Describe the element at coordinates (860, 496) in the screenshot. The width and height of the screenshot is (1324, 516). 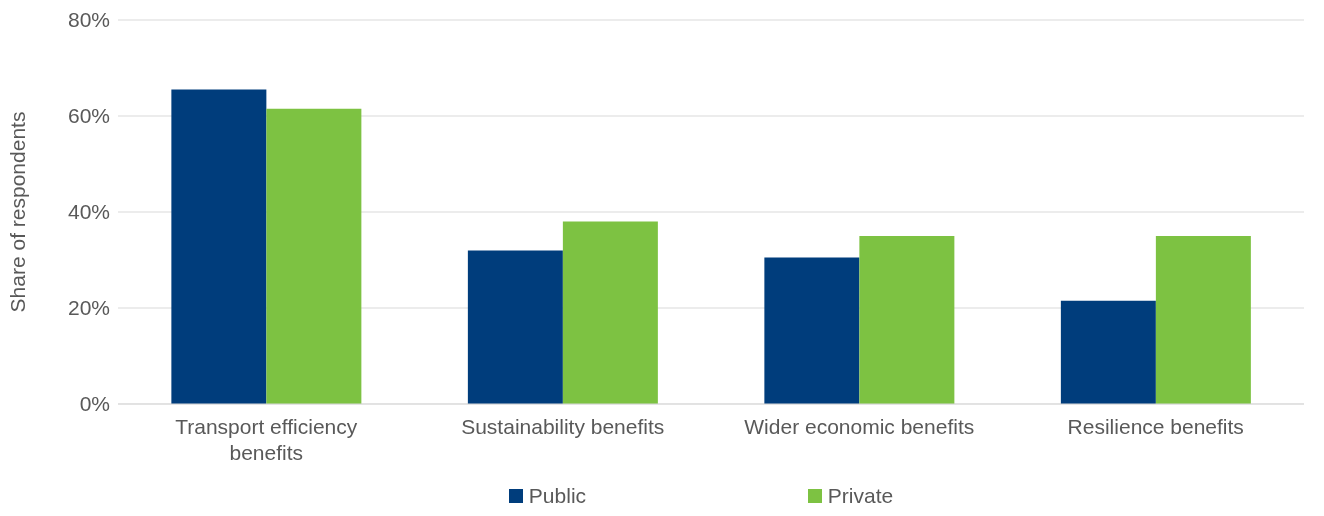
I see `legend-label: Private` at that location.